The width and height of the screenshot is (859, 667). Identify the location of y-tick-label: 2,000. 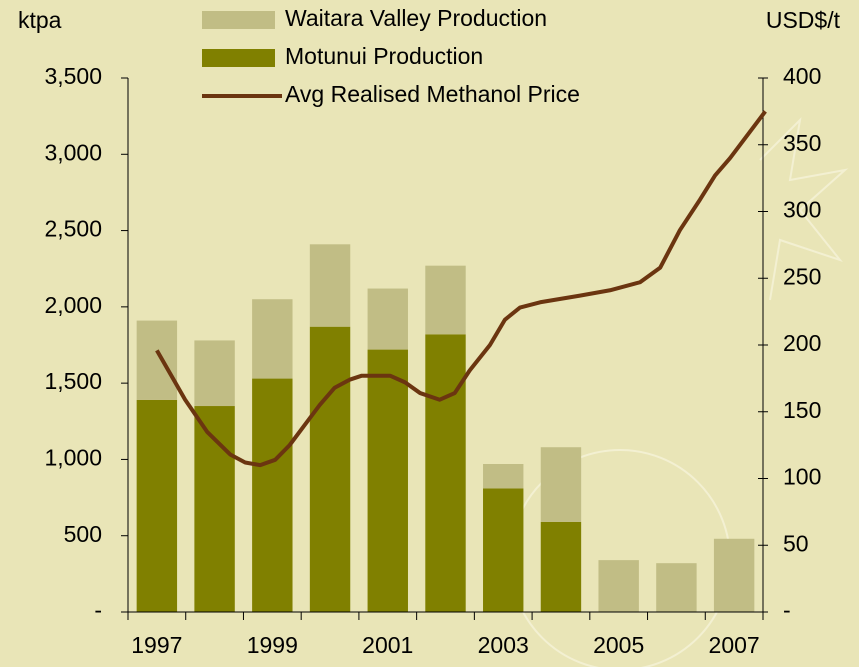
(73, 305).